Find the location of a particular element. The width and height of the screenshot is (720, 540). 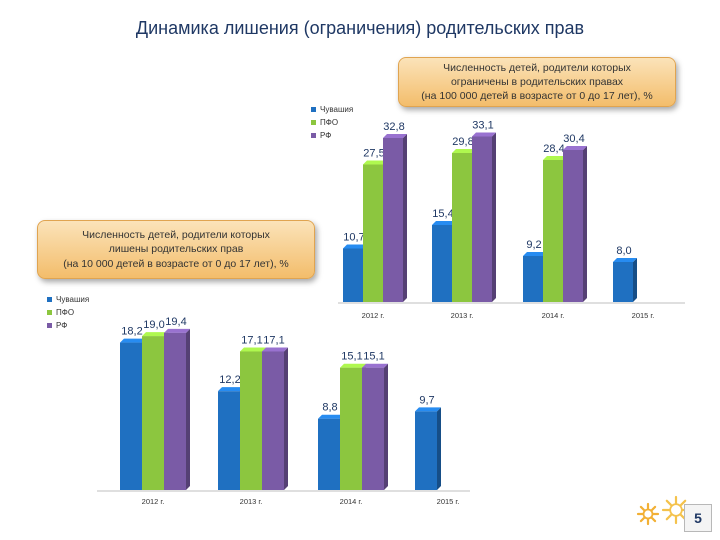

data-label-deprived-2-0: 8,8 is located at coordinates (329, 408).